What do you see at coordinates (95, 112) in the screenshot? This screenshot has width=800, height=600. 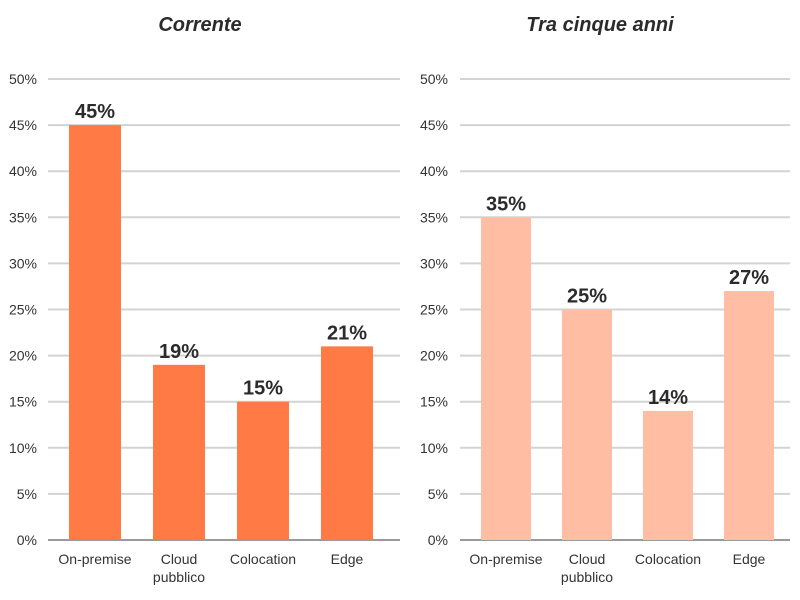 I see `data-label: 45%` at bounding box center [95, 112].